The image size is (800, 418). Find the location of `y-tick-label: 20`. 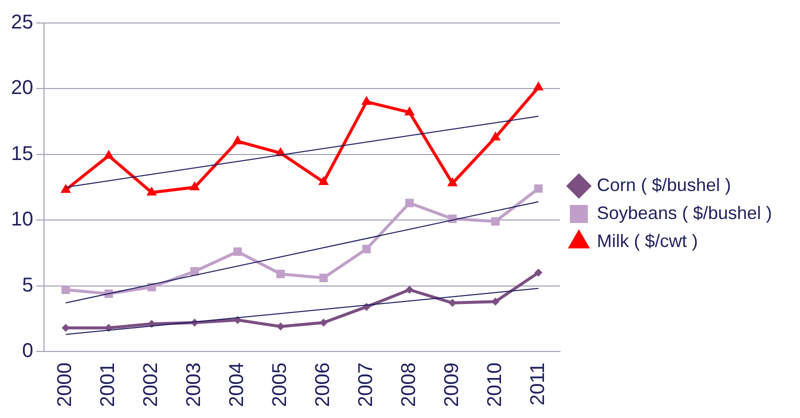

y-tick-label: 20 is located at coordinates (22, 88).